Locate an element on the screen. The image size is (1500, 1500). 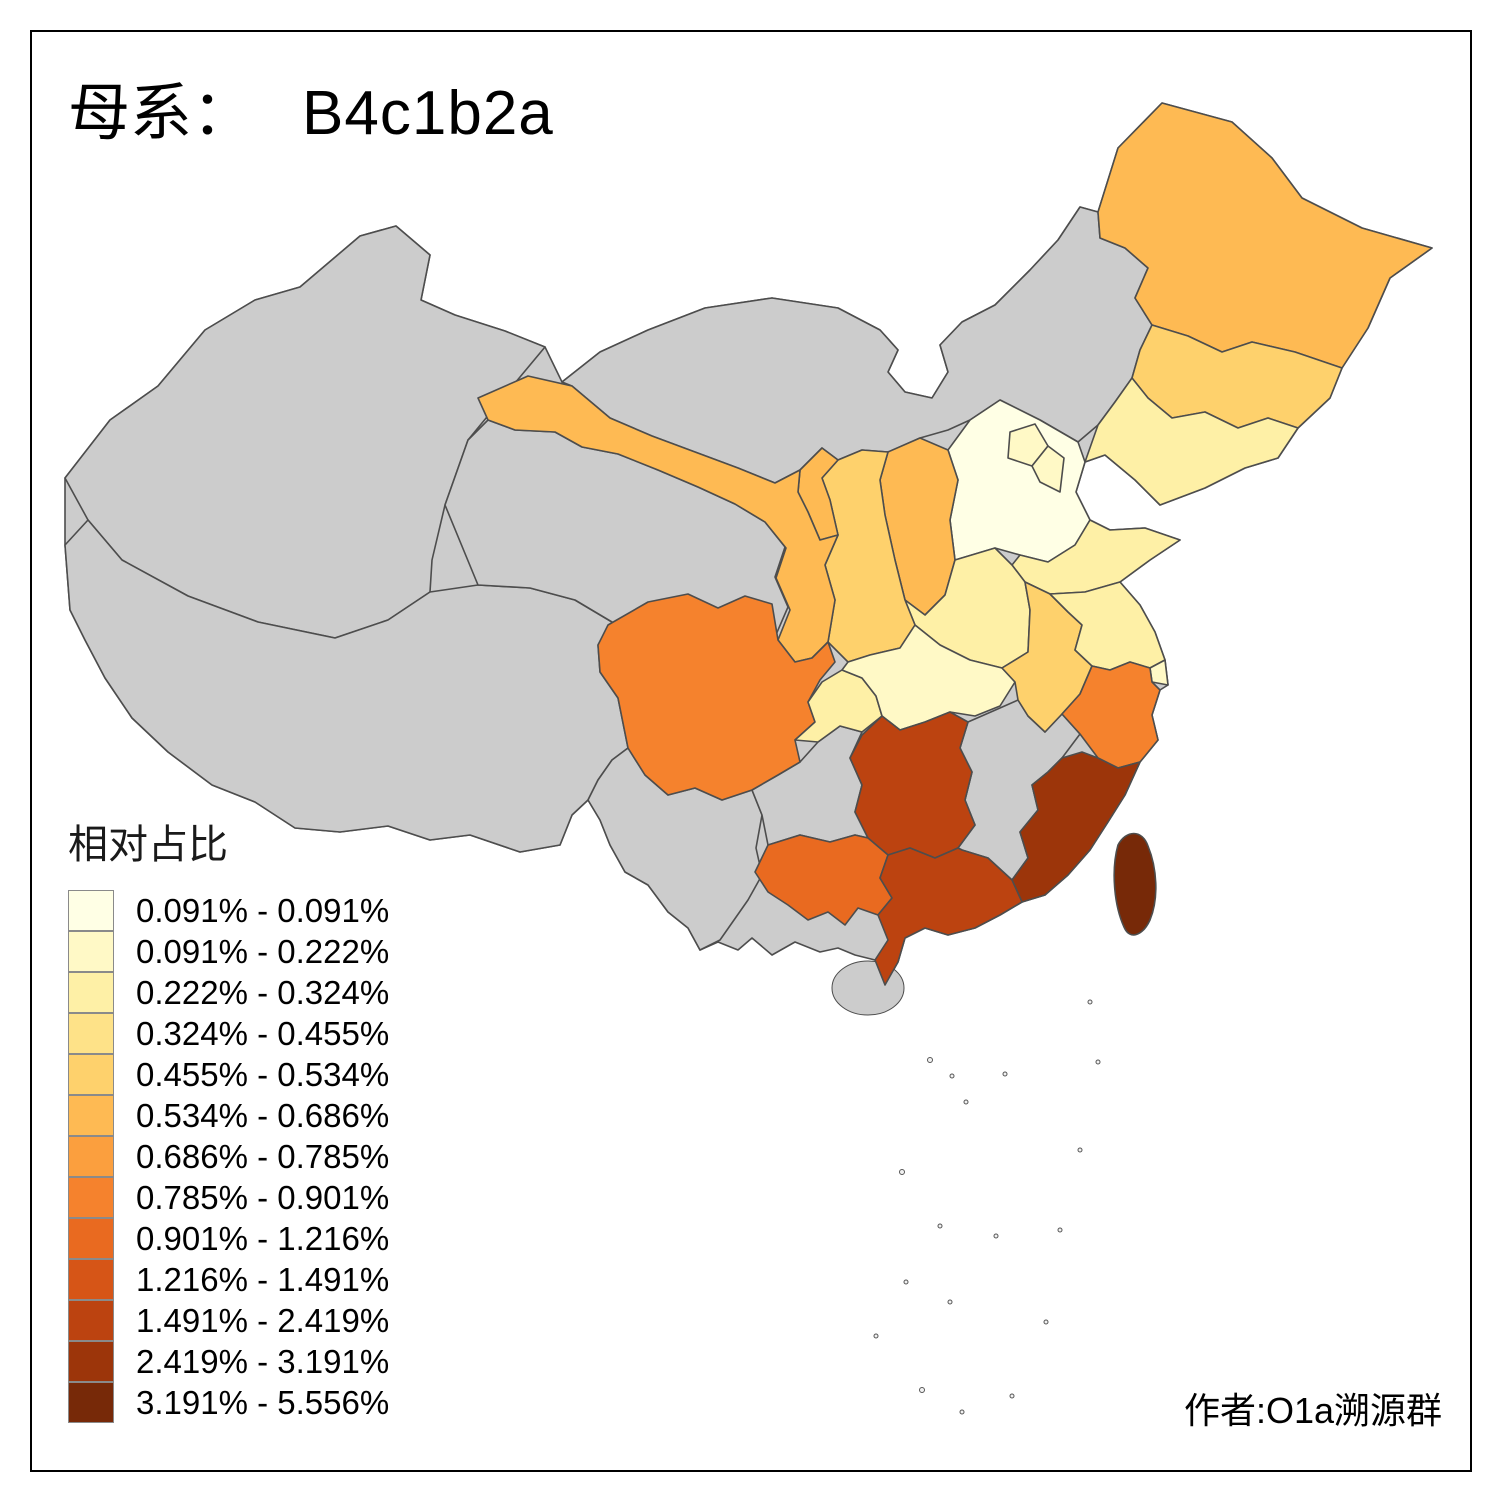
province-zhejiang is located at coordinates (1111, 715).